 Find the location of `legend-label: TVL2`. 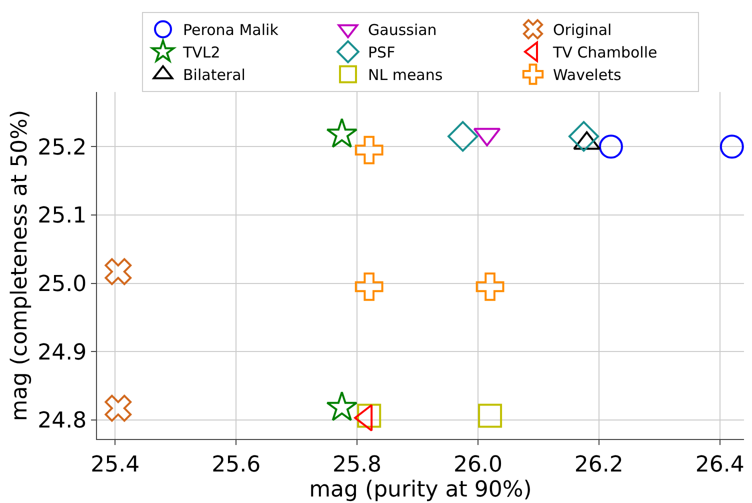

legend-label: TVL2 is located at coordinates (201, 53).